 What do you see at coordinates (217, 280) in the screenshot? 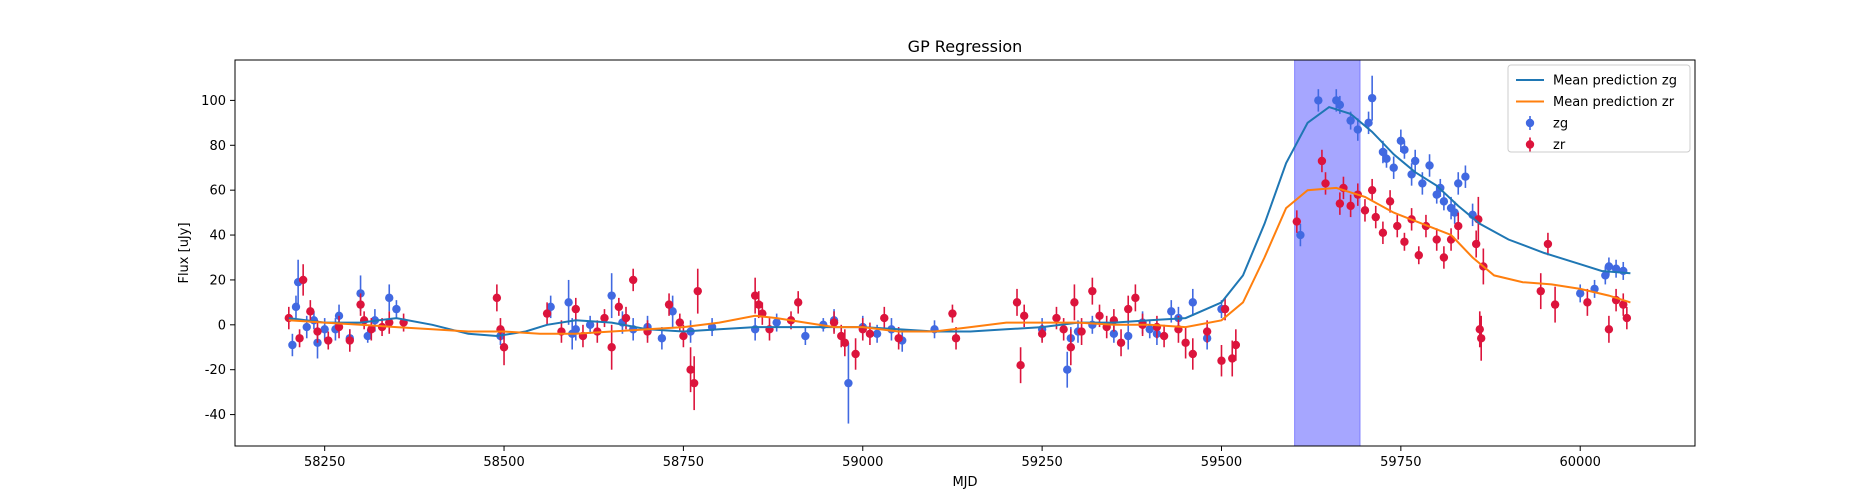
I see `y-tick-label: 20` at bounding box center [217, 280].